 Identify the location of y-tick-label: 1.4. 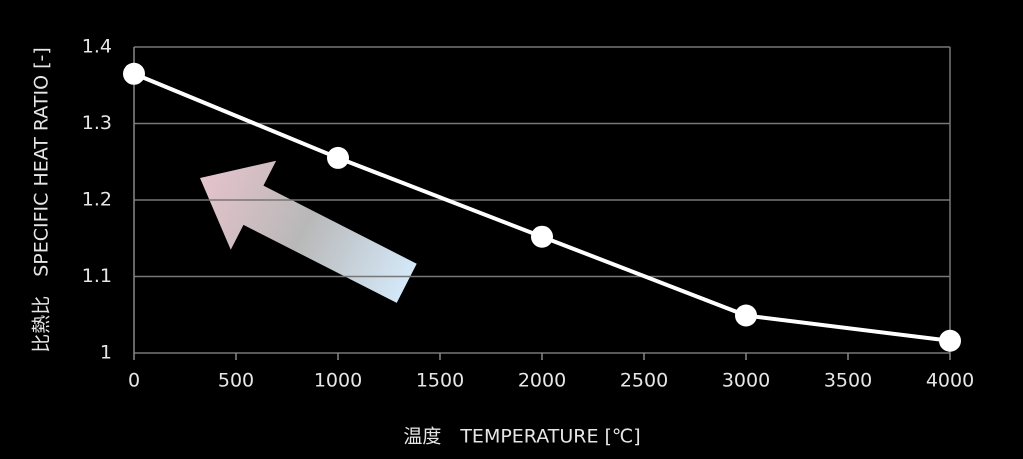
(97, 47).